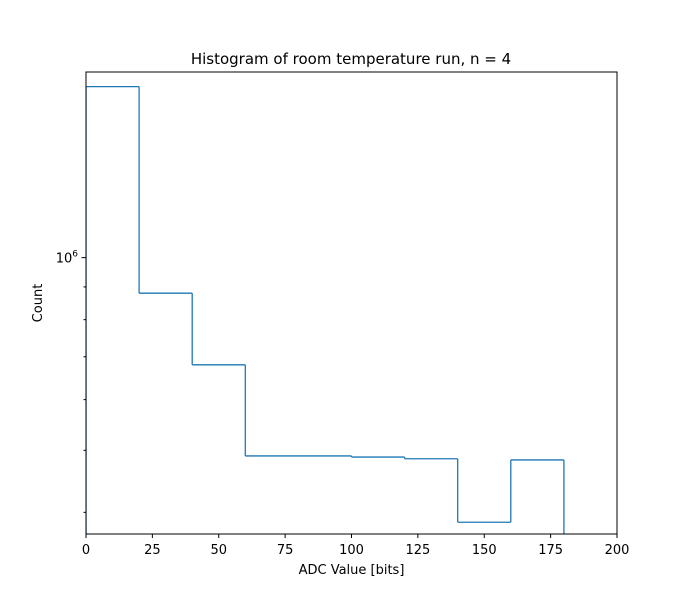  I want to click on x-tick-label: 125, so click(417, 550).